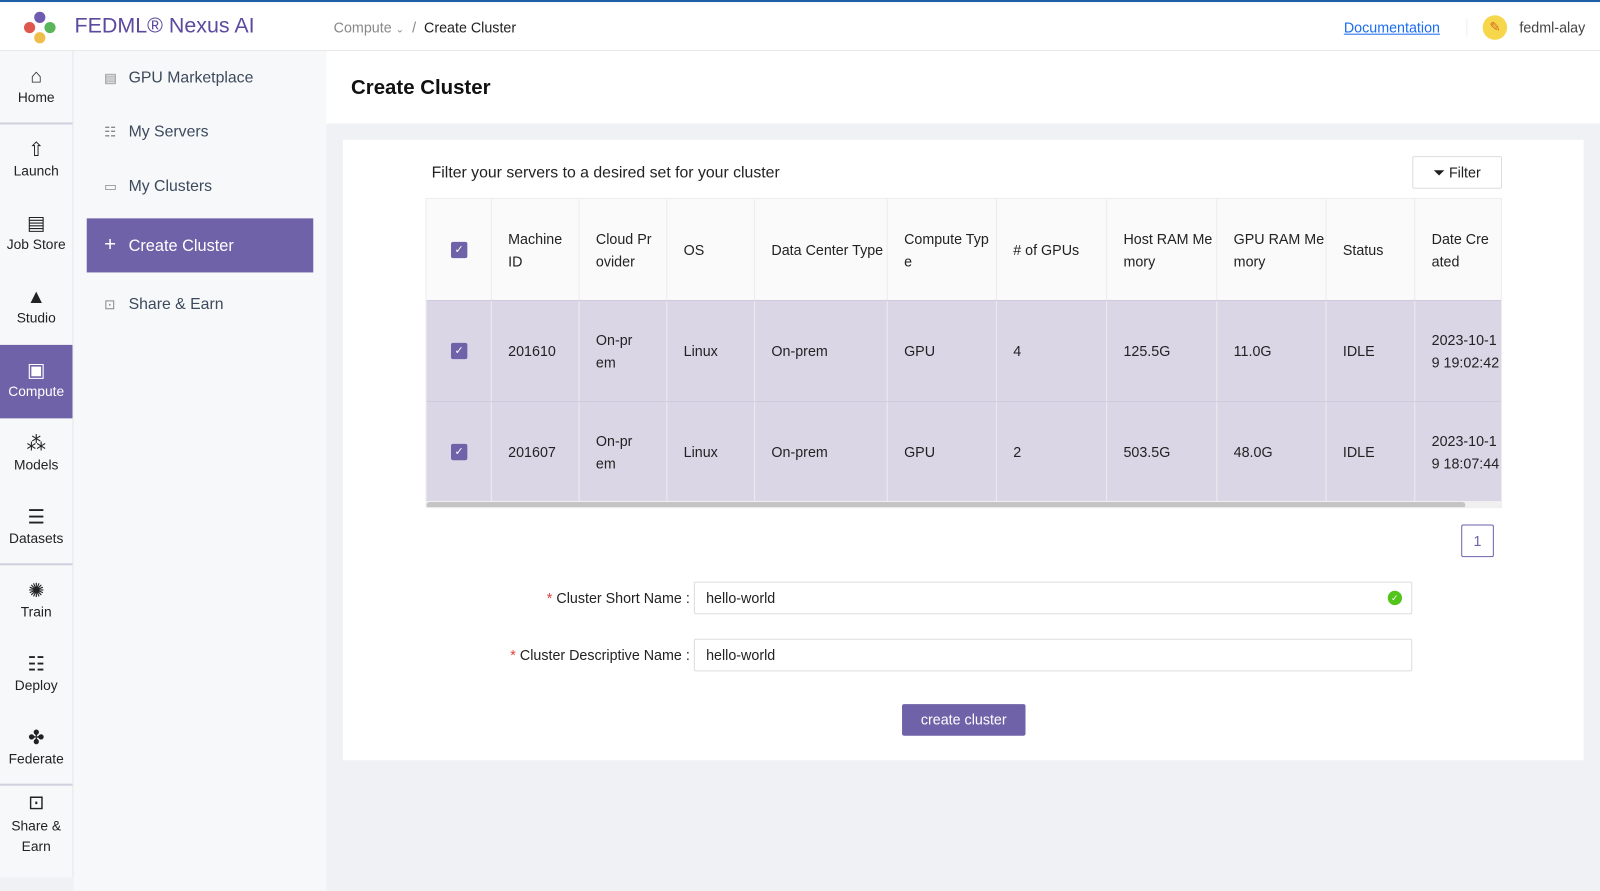 This screenshot has width=1600, height=891. Describe the element at coordinates (200, 305) in the screenshot. I see `subnav-share-earn: ⊡ Share & Earn` at that location.